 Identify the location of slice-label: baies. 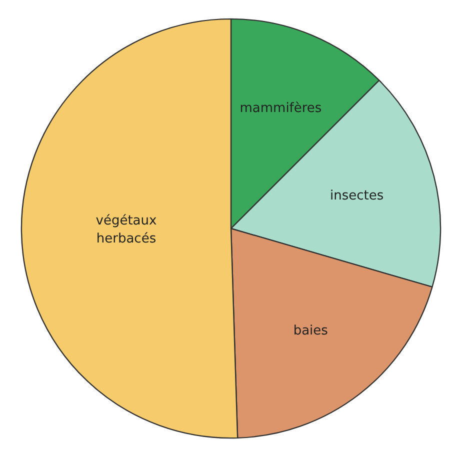
(310, 330).